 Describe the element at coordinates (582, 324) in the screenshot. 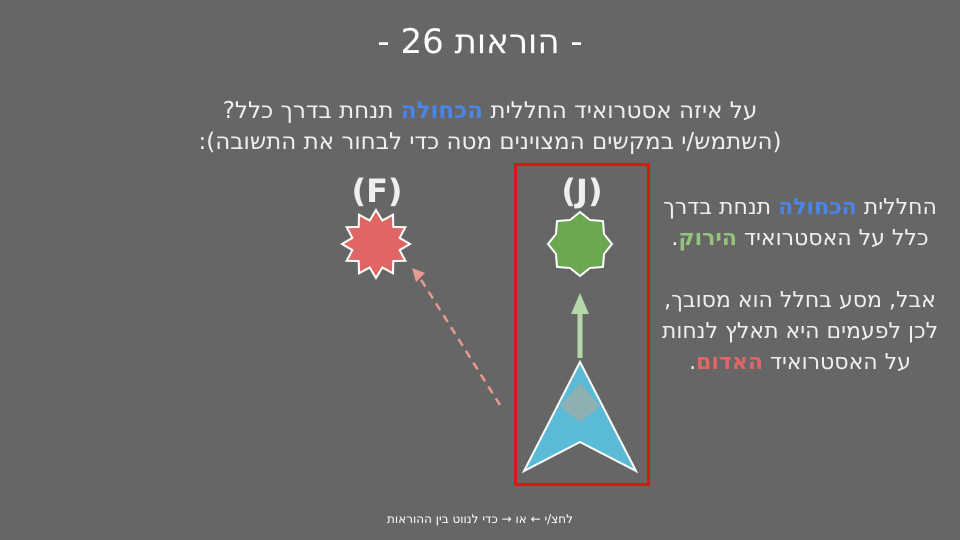

I see `selection-highlight-box` at that location.